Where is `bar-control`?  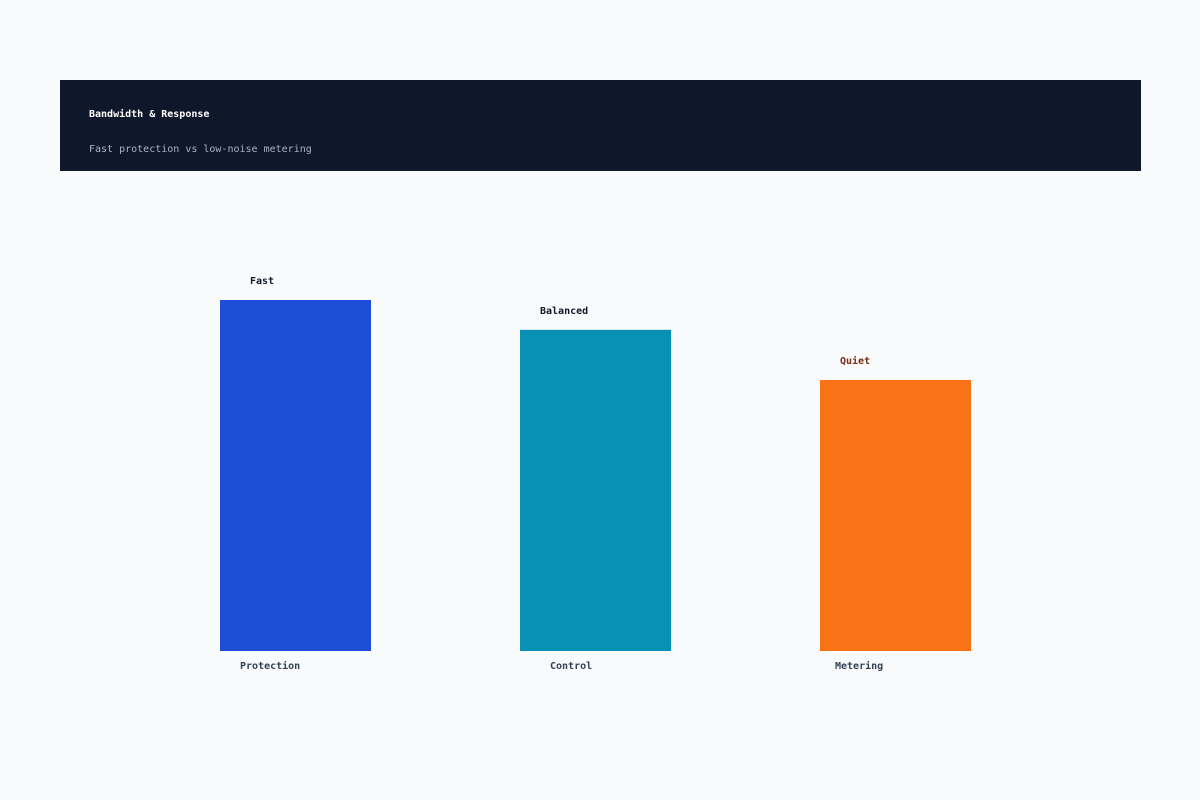
bar-control is located at coordinates (595, 490).